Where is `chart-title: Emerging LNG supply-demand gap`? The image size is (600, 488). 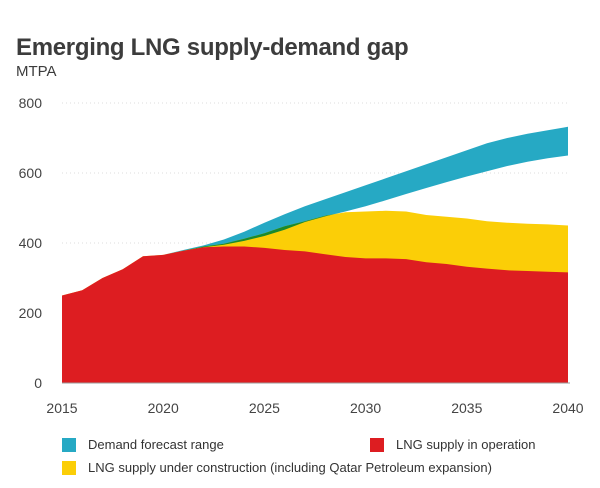 chart-title: Emerging LNG supply-demand gap is located at coordinates (212, 47).